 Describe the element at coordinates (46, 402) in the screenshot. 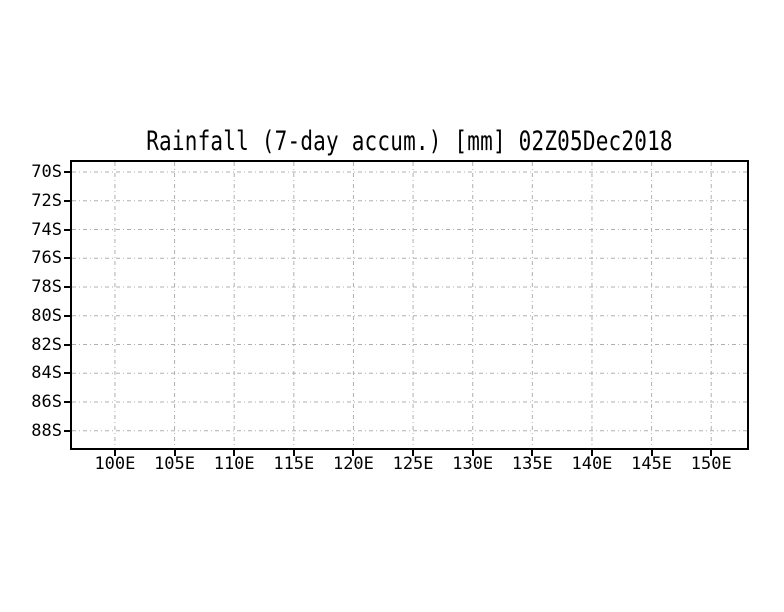

I see `y-axis-tick-label: 86S` at that location.